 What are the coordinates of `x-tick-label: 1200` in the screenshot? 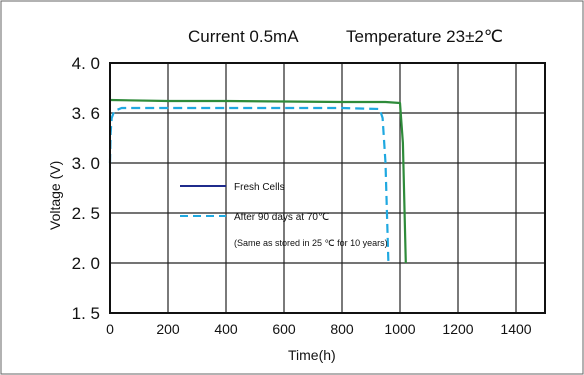 It's located at (457, 329).